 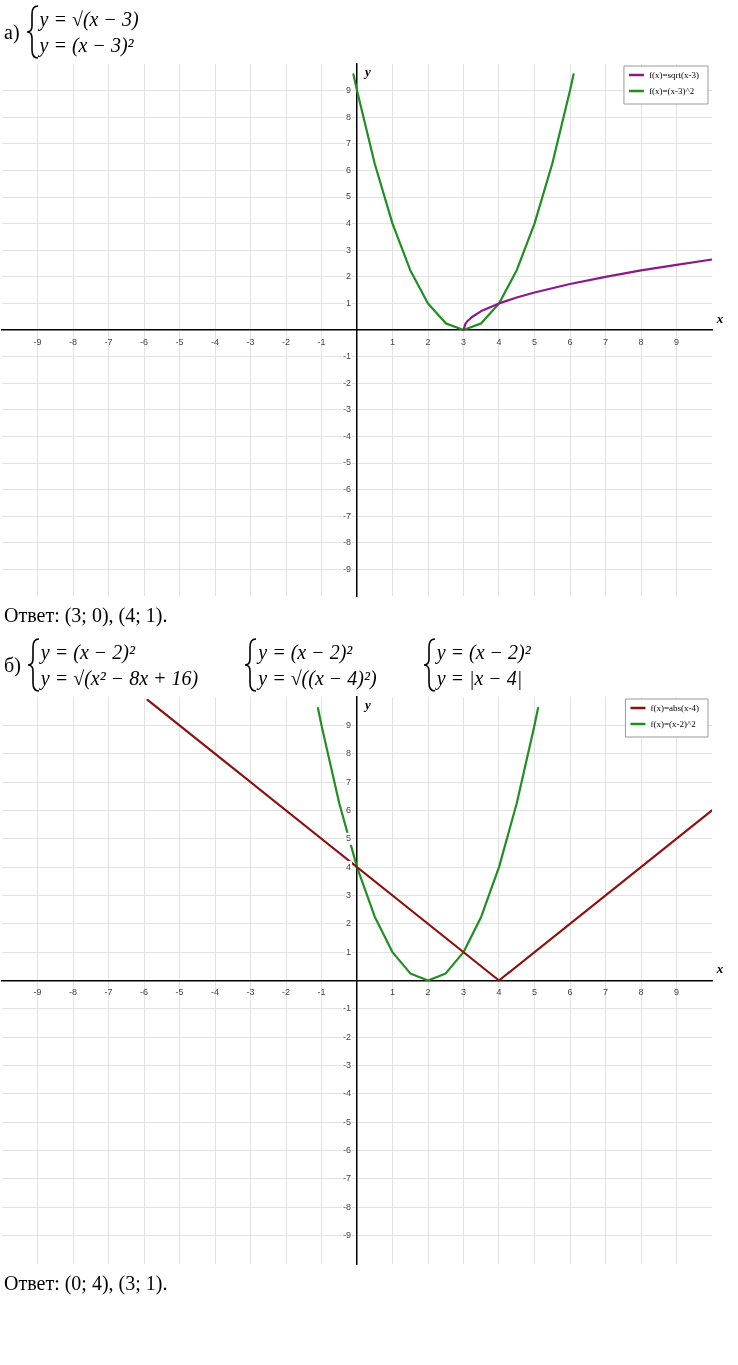 I want to click on chart-title: б), so click(x=12, y=665).